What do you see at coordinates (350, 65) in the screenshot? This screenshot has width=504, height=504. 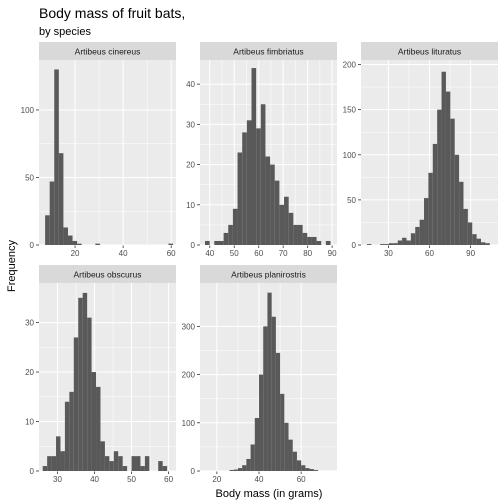 I see `y-tick-label: 200` at bounding box center [350, 65].